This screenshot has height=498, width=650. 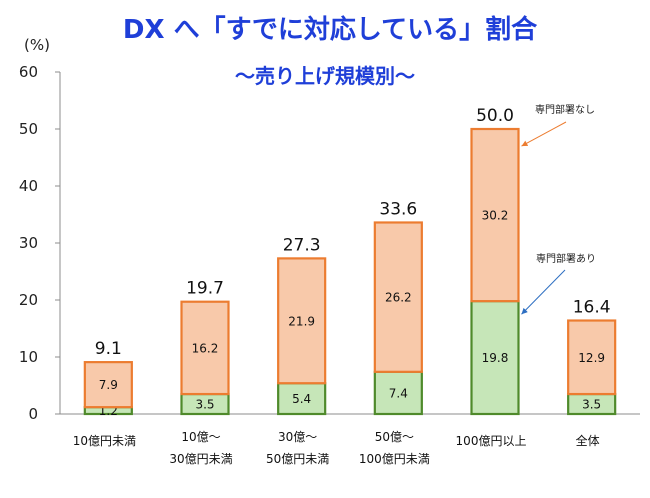 What do you see at coordinates (566, 258) in the screenshot?
I see `callout-label-has-department: 専門部署あり` at bounding box center [566, 258].